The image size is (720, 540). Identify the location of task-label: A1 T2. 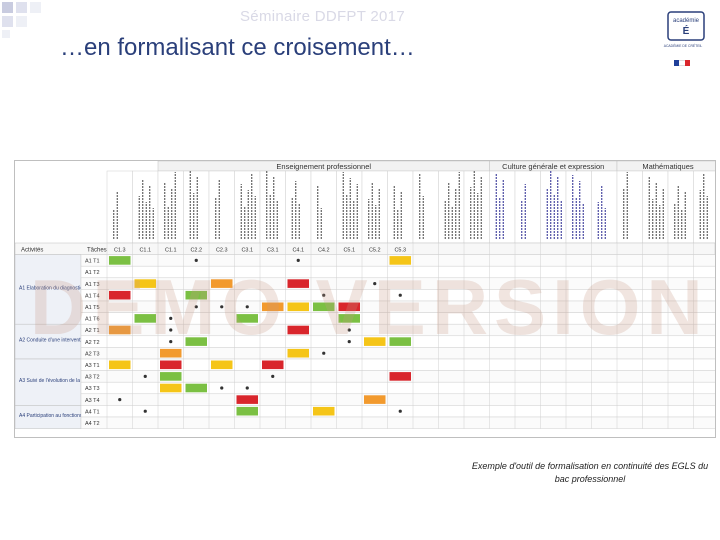
(92, 273).